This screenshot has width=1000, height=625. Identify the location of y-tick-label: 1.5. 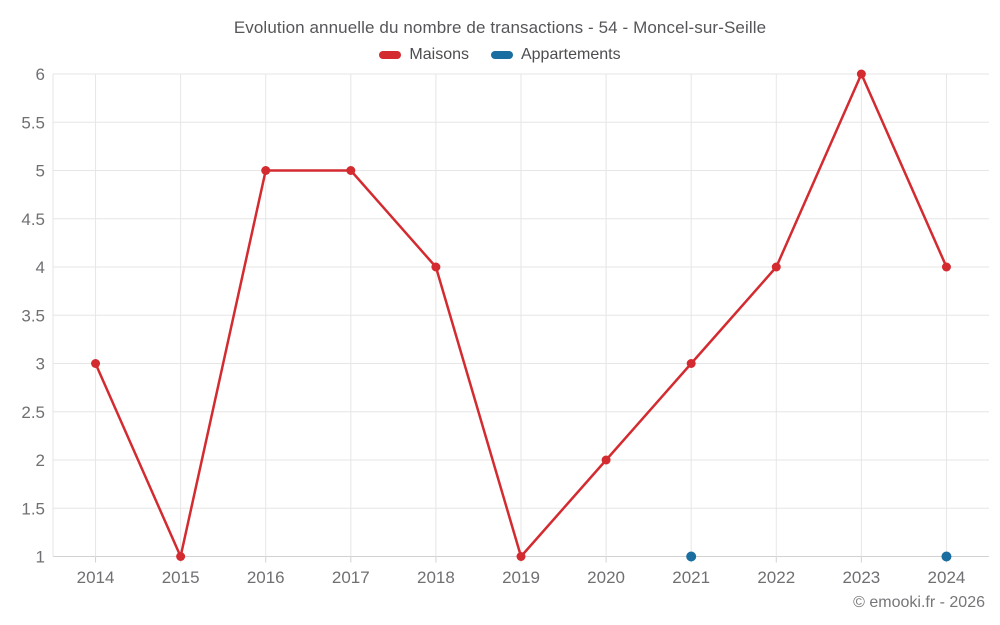
(33, 508).